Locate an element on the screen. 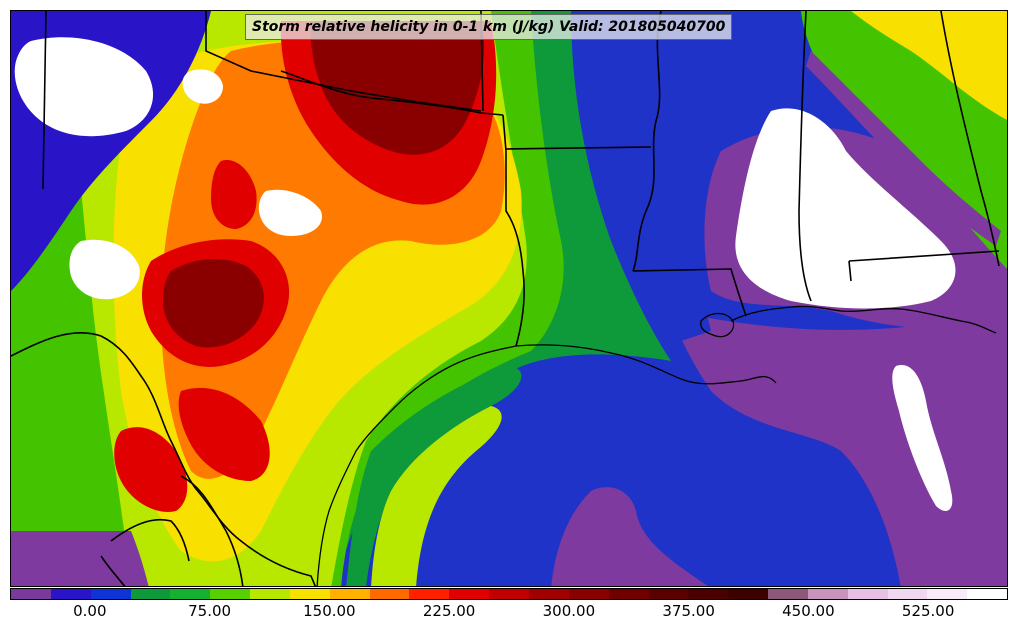  colorbar-tick-label: 525.00 is located at coordinates (928, 611).